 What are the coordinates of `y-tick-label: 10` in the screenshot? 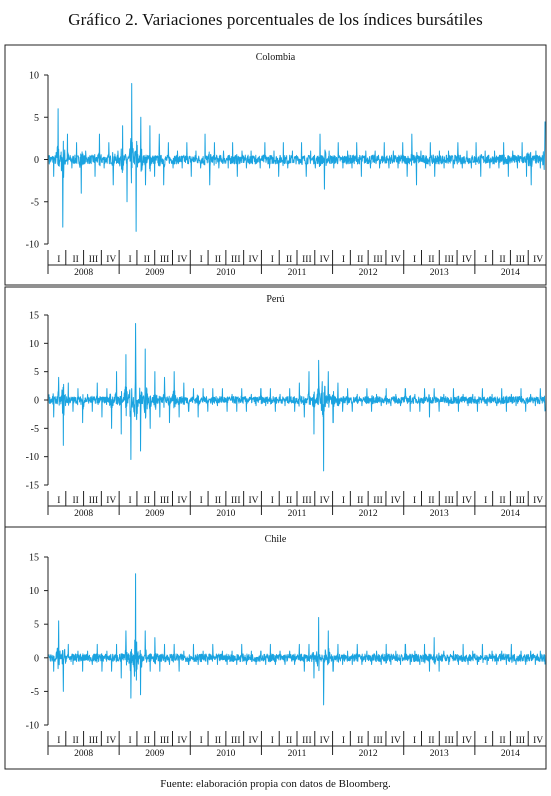 It's located at (34, 344).